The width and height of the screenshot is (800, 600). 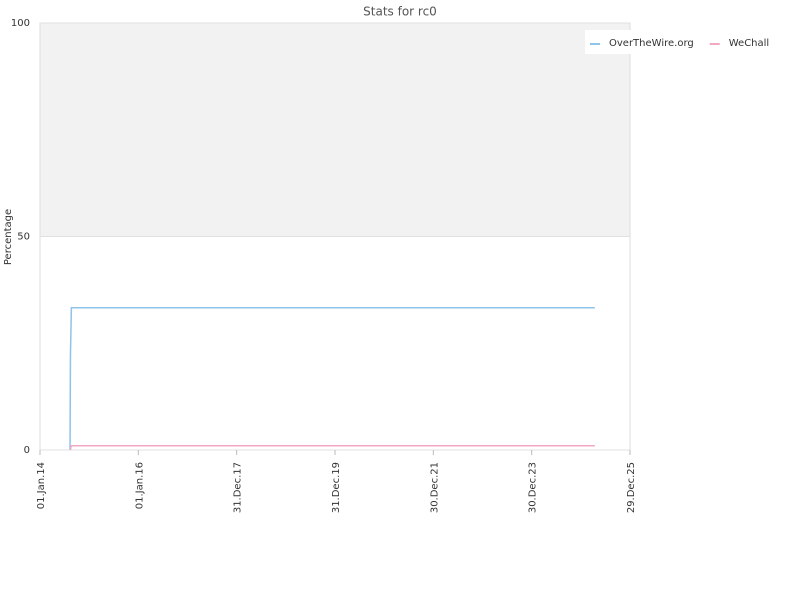 I want to click on x-tick-label: 31.Dec.19, so click(x=336, y=487).